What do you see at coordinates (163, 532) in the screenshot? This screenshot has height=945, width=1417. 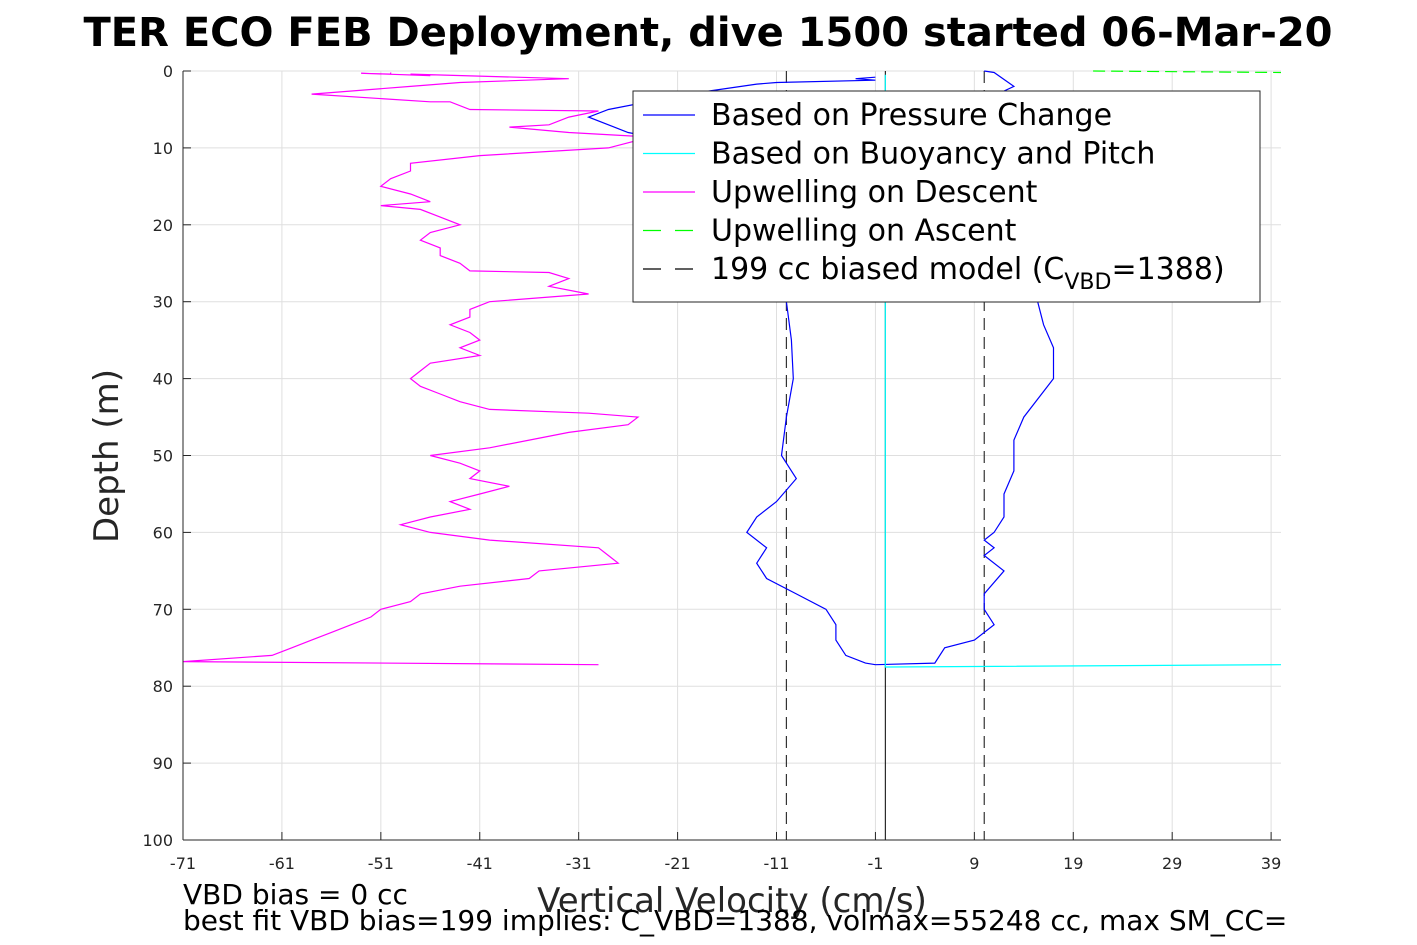 I see `y-tick-label: 60` at bounding box center [163, 532].